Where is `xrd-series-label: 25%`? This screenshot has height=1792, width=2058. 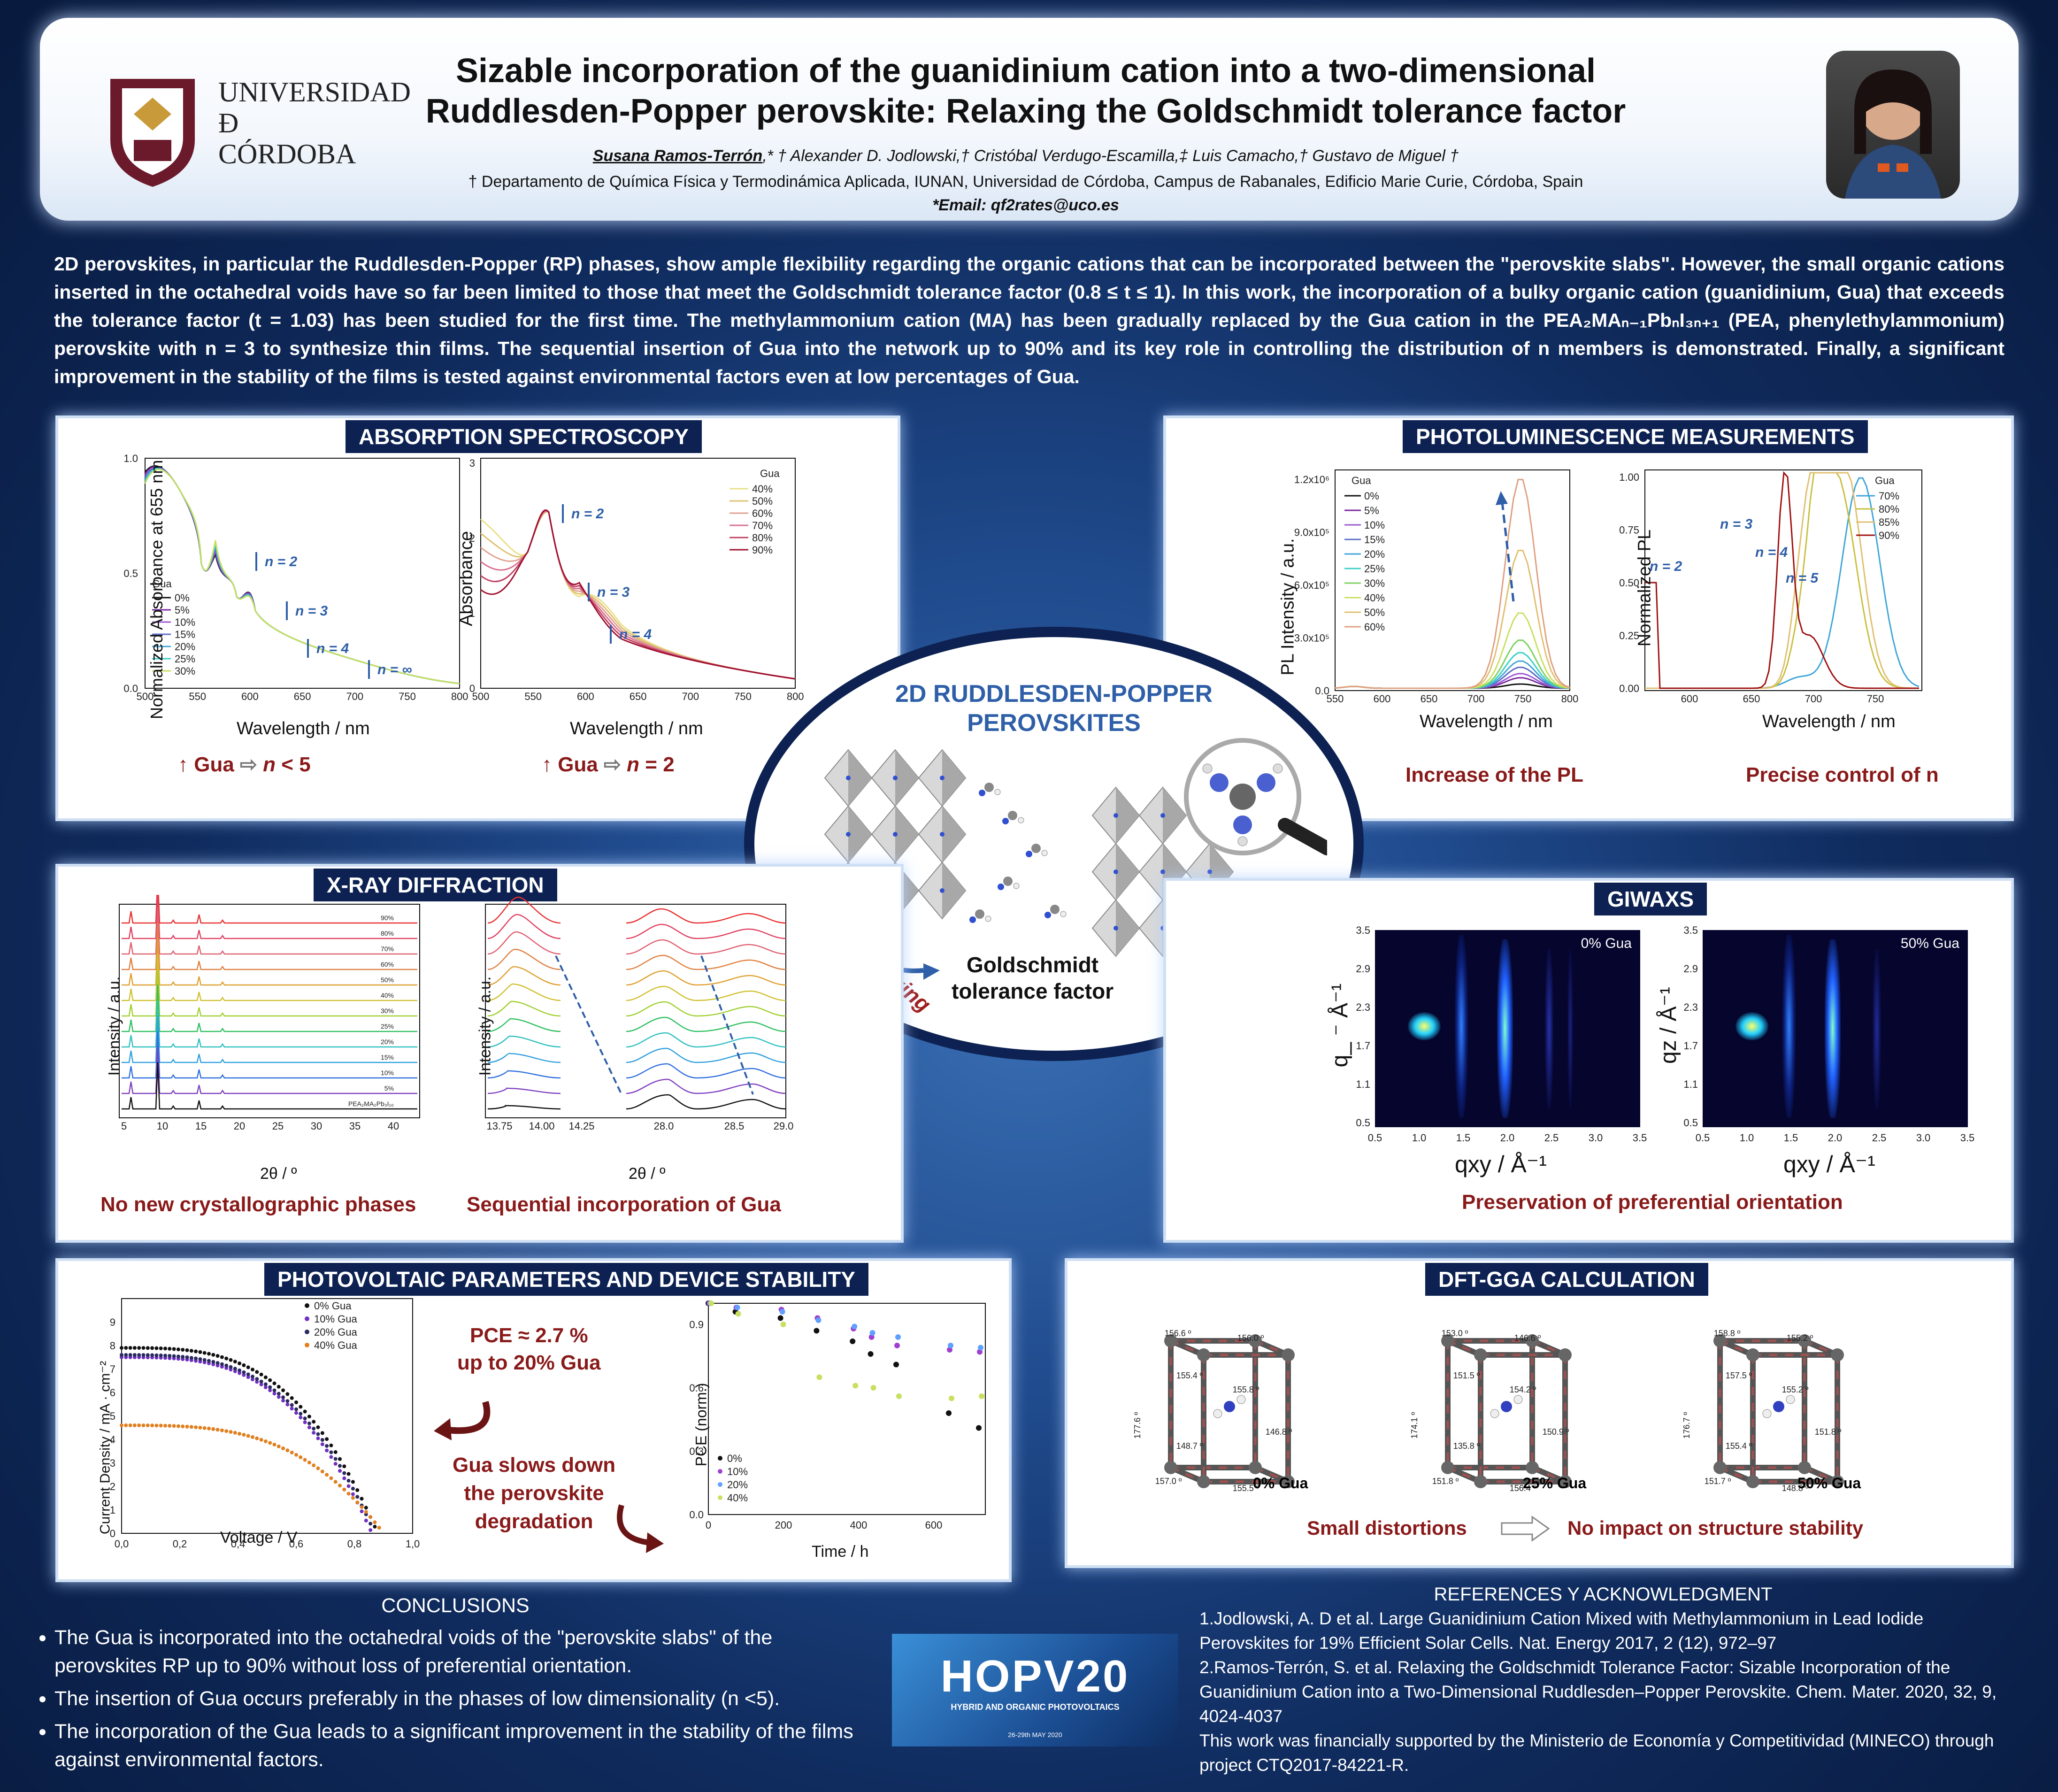
xrd-series-label: 25% is located at coordinates (387, 1027).